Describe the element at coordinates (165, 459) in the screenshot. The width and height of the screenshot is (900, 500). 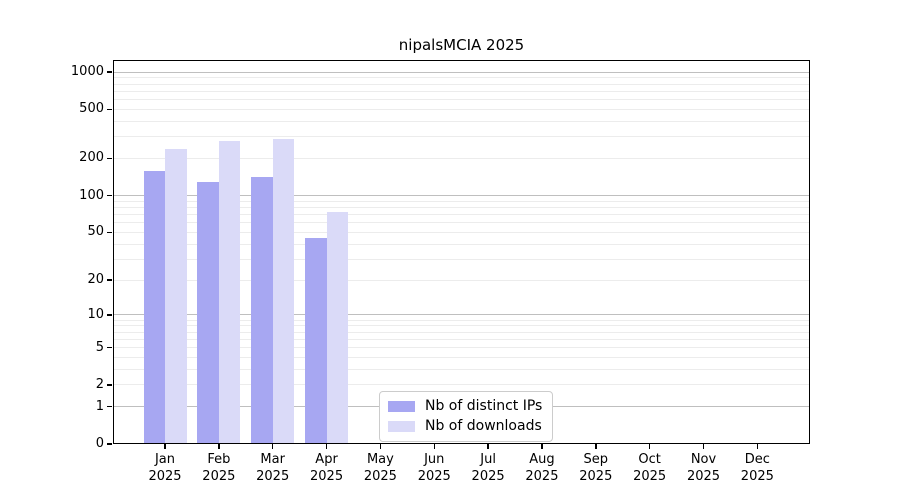
I see `month-label: Jan` at that location.